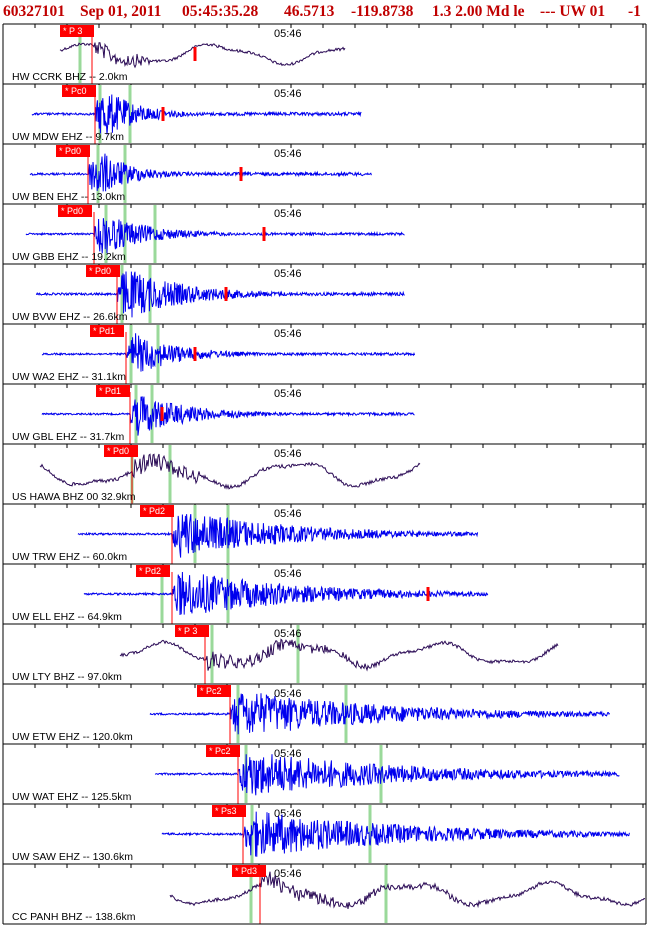 The width and height of the screenshot is (649, 926). Describe the element at coordinates (74, 497) in the screenshot. I see `station-label: US HAWA BHZ 00 32.9km` at that location.